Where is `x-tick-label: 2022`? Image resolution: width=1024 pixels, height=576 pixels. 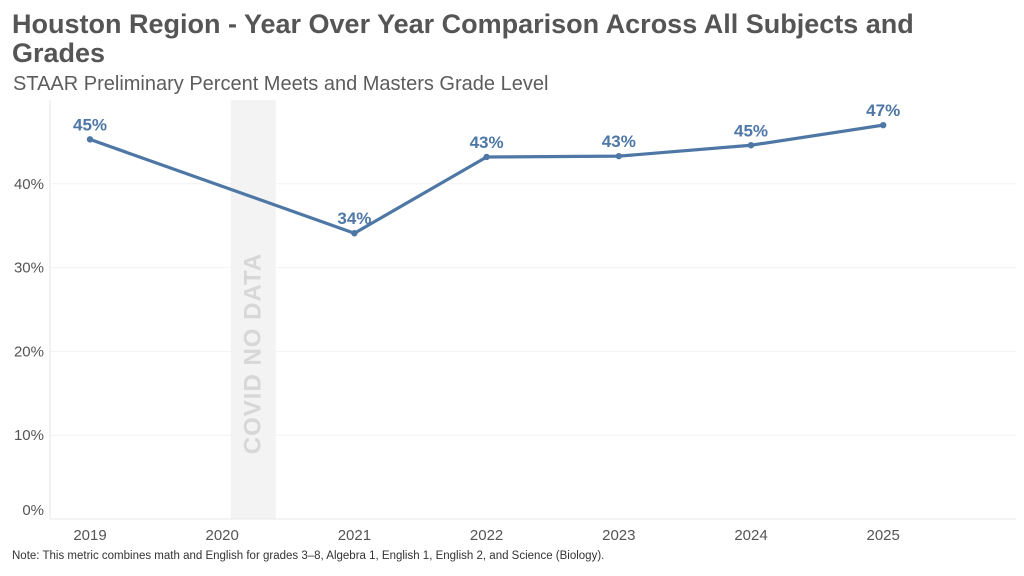 x-tick-label: 2022 is located at coordinates (486, 535).